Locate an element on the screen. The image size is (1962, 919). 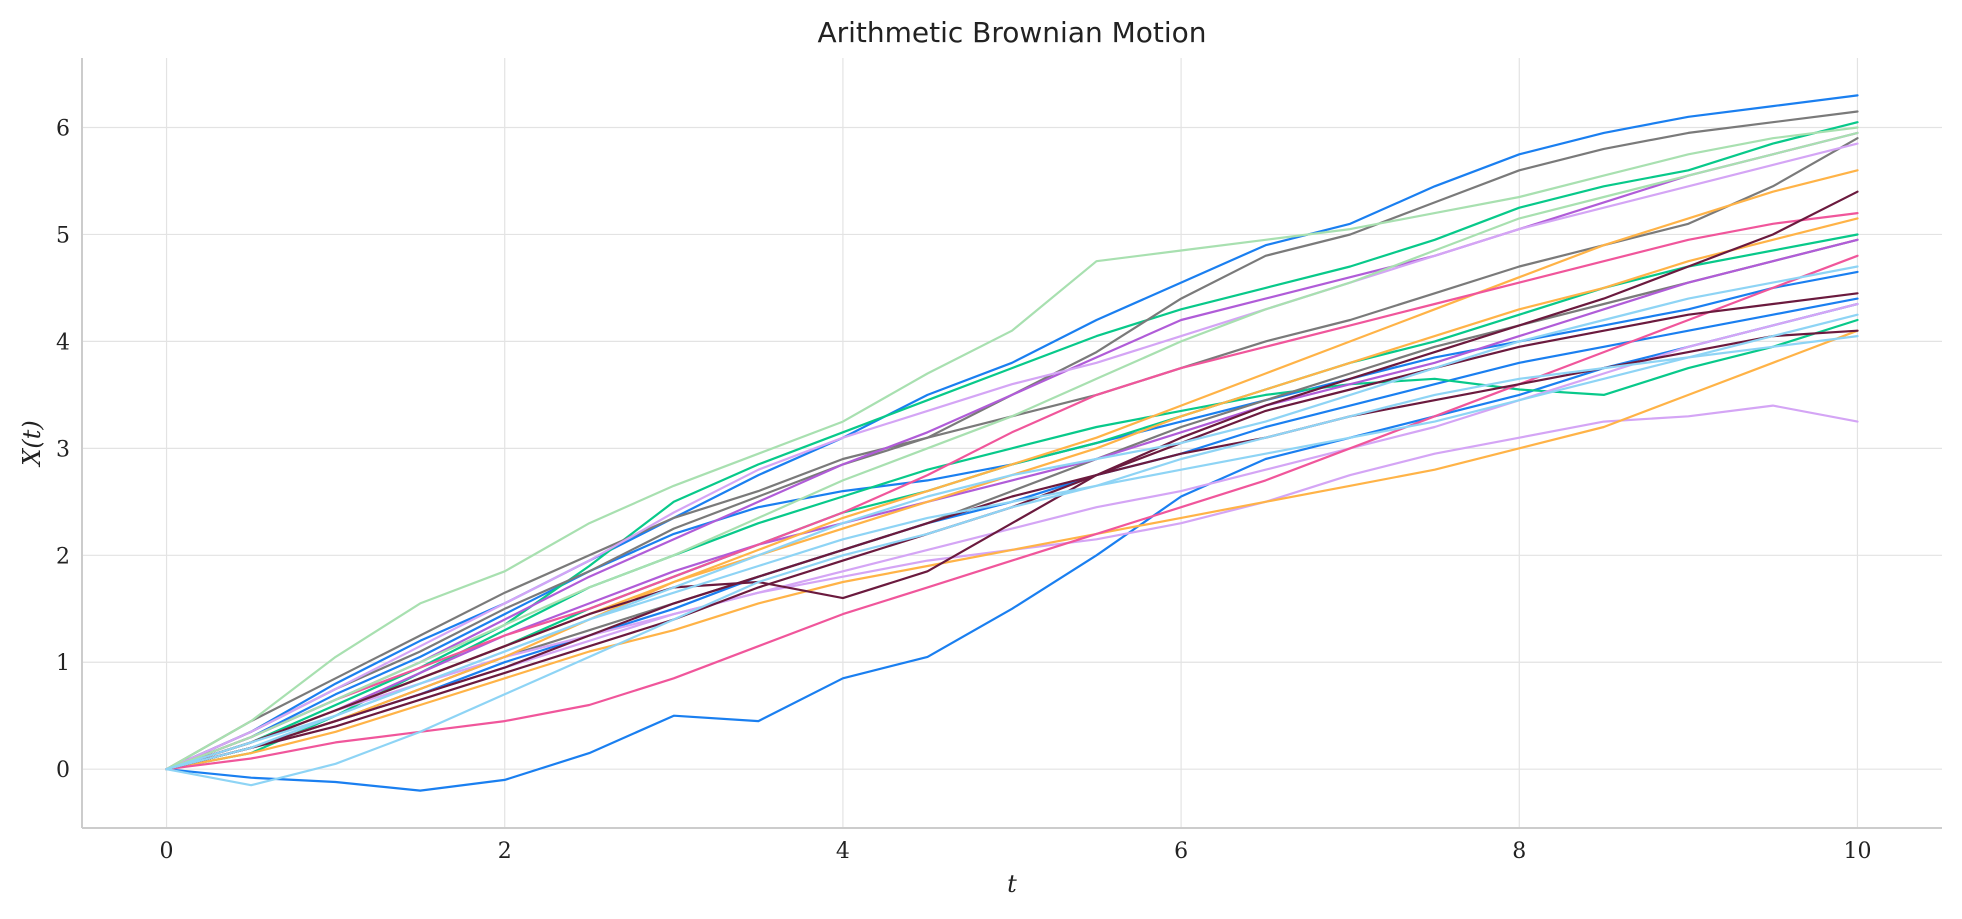
x-tick-label: 10 is located at coordinates (1857, 851).